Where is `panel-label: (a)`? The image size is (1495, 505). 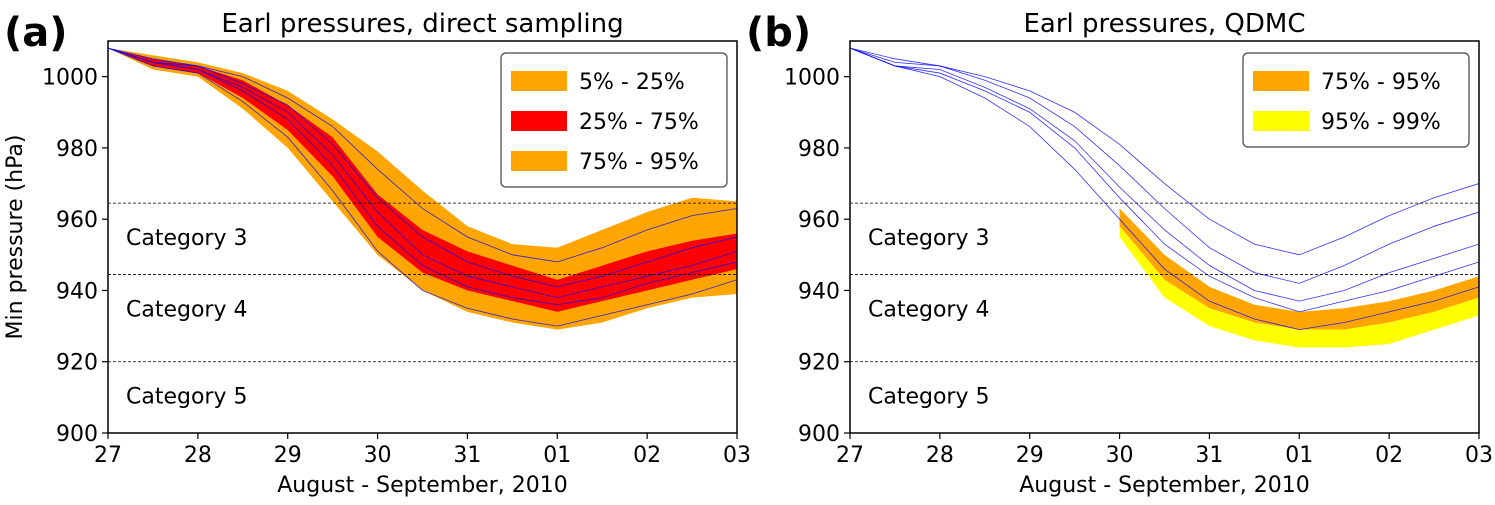
panel-label: (a) is located at coordinates (36, 33).